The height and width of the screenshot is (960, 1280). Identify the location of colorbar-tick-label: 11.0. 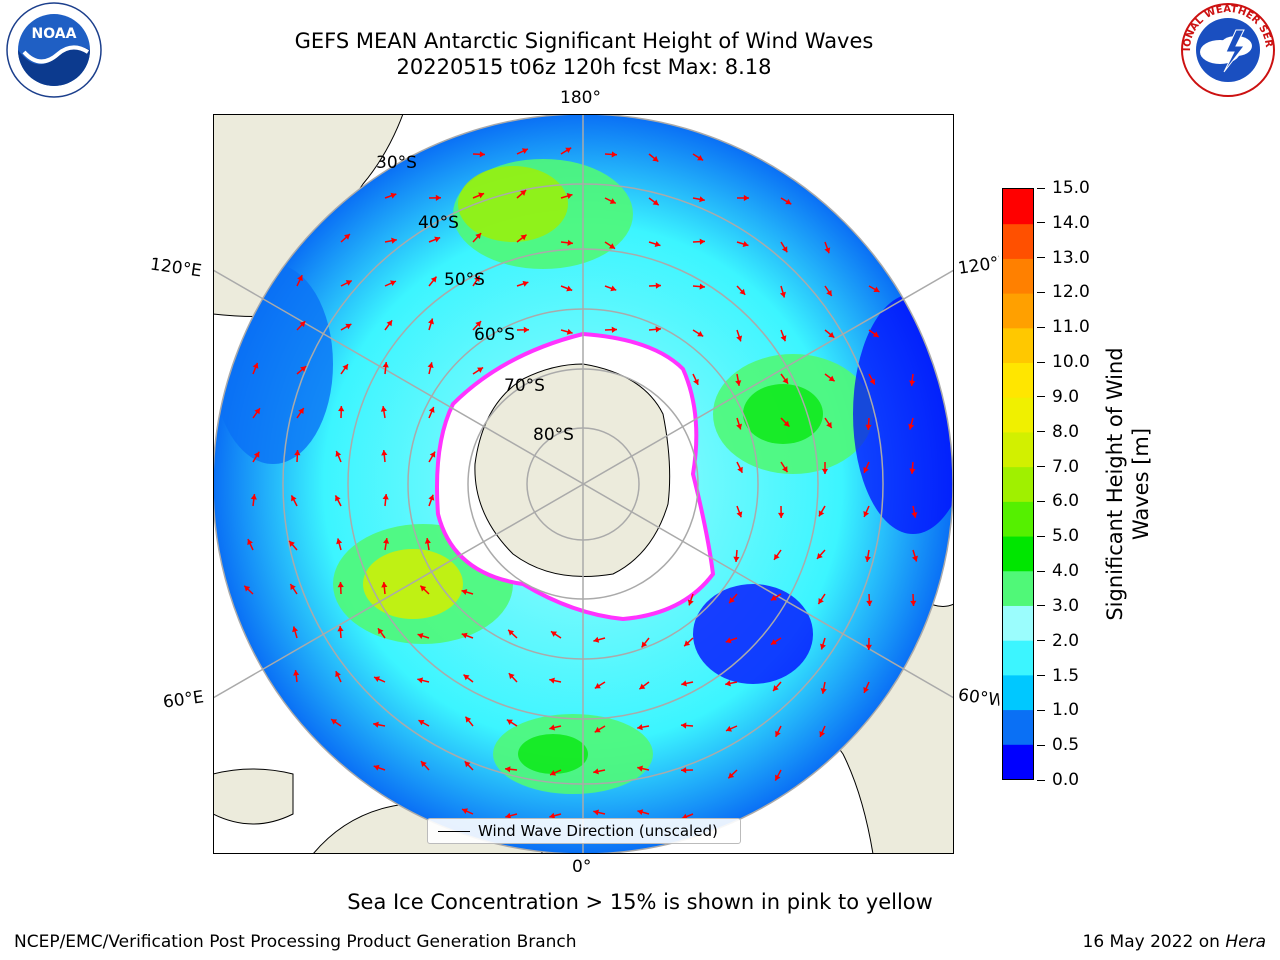
(1071, 327).